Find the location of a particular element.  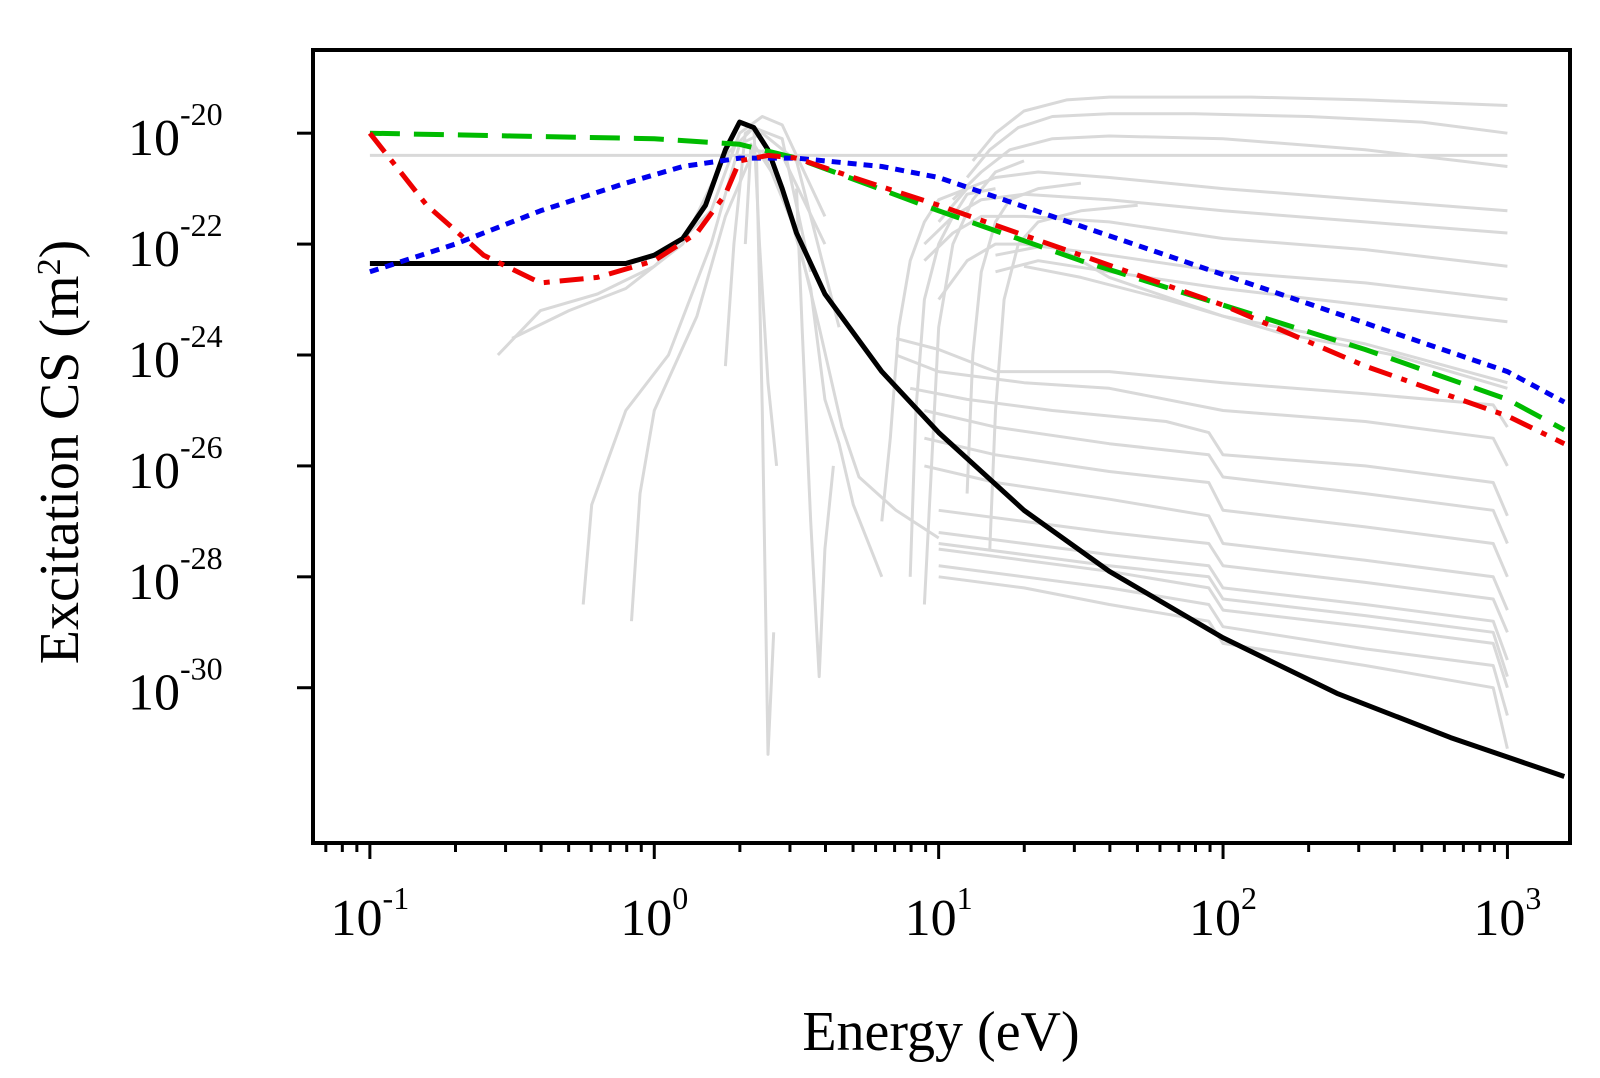

x-tick-label: 10² is located at coordinates (1223, 913).